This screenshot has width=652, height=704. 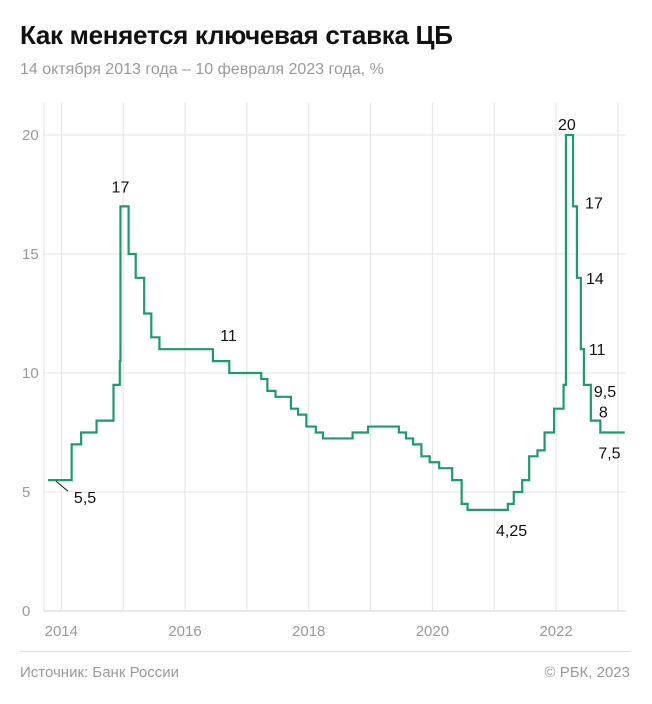 I want to click on y-tick-label: 10, so click(x=30, y=373).